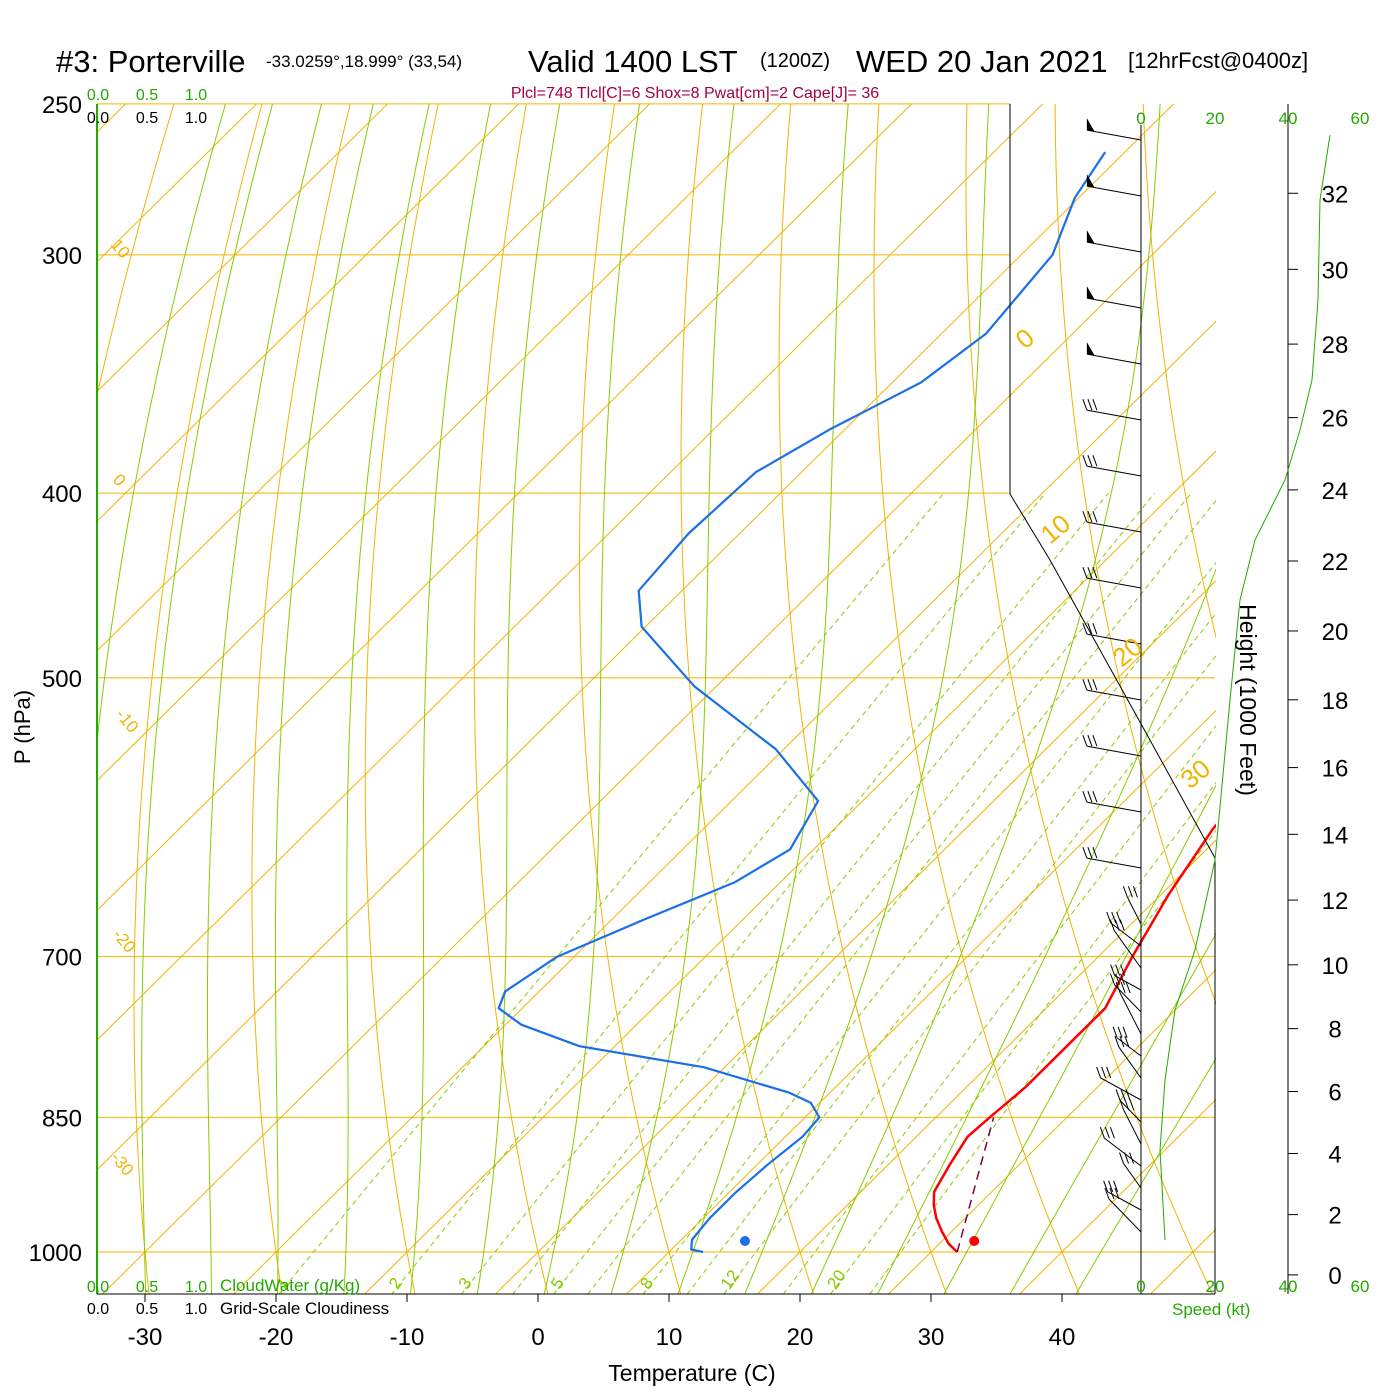 This screenshot has height=1400, width=1400. Describe the element at coordinates (1335, 769) in the screenshot. I see `height-label-16: 16` at that location.